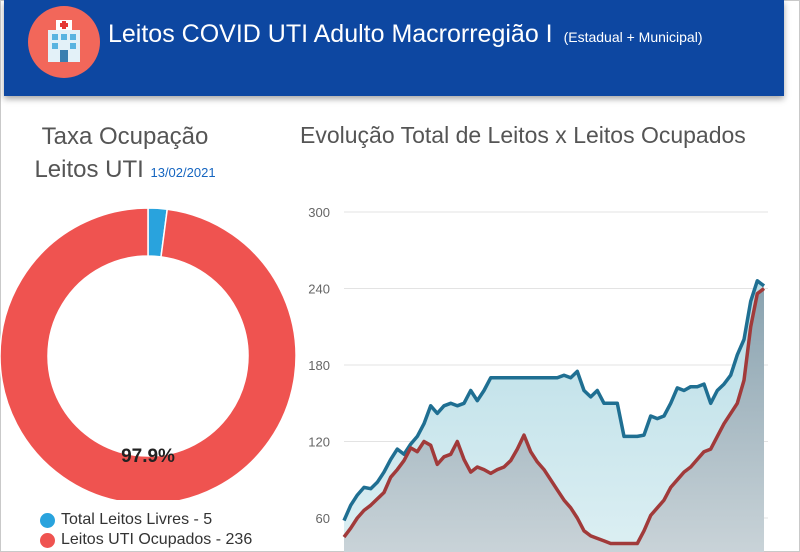  Describe the element at coordinates (319, 212) in the screenshot. I see `y-tick-label: 300` at that location.